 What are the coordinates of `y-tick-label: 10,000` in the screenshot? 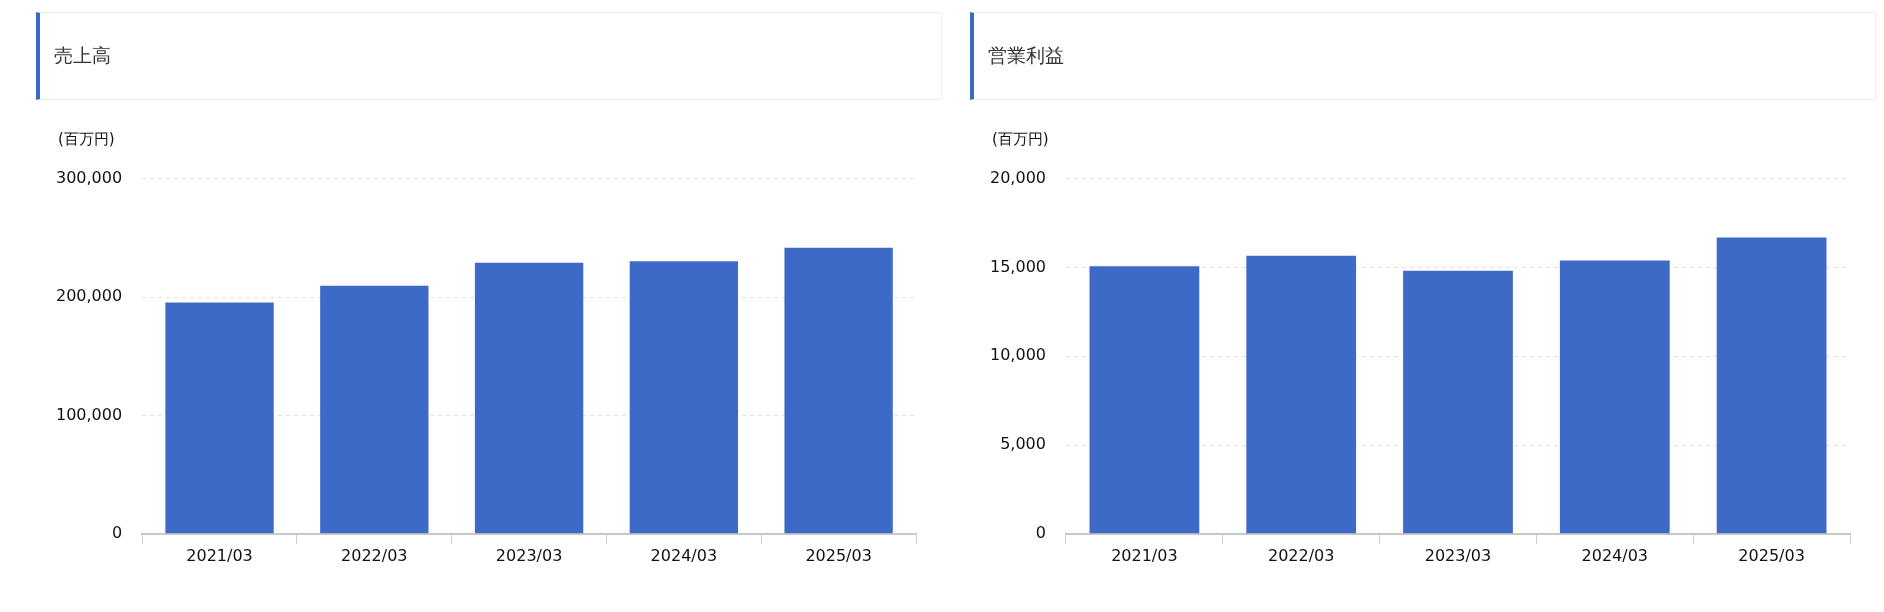 It's located at (1018, 355).